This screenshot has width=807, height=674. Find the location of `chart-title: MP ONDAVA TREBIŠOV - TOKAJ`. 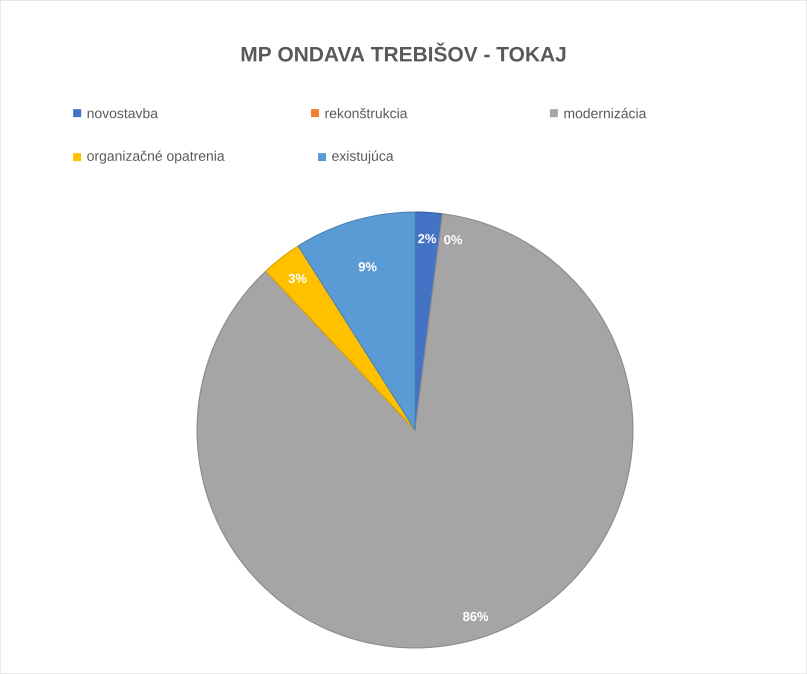

chart-title: MP ONDAVA TREBIŠOV - TOKAJ is located at coordinates (404, 52).